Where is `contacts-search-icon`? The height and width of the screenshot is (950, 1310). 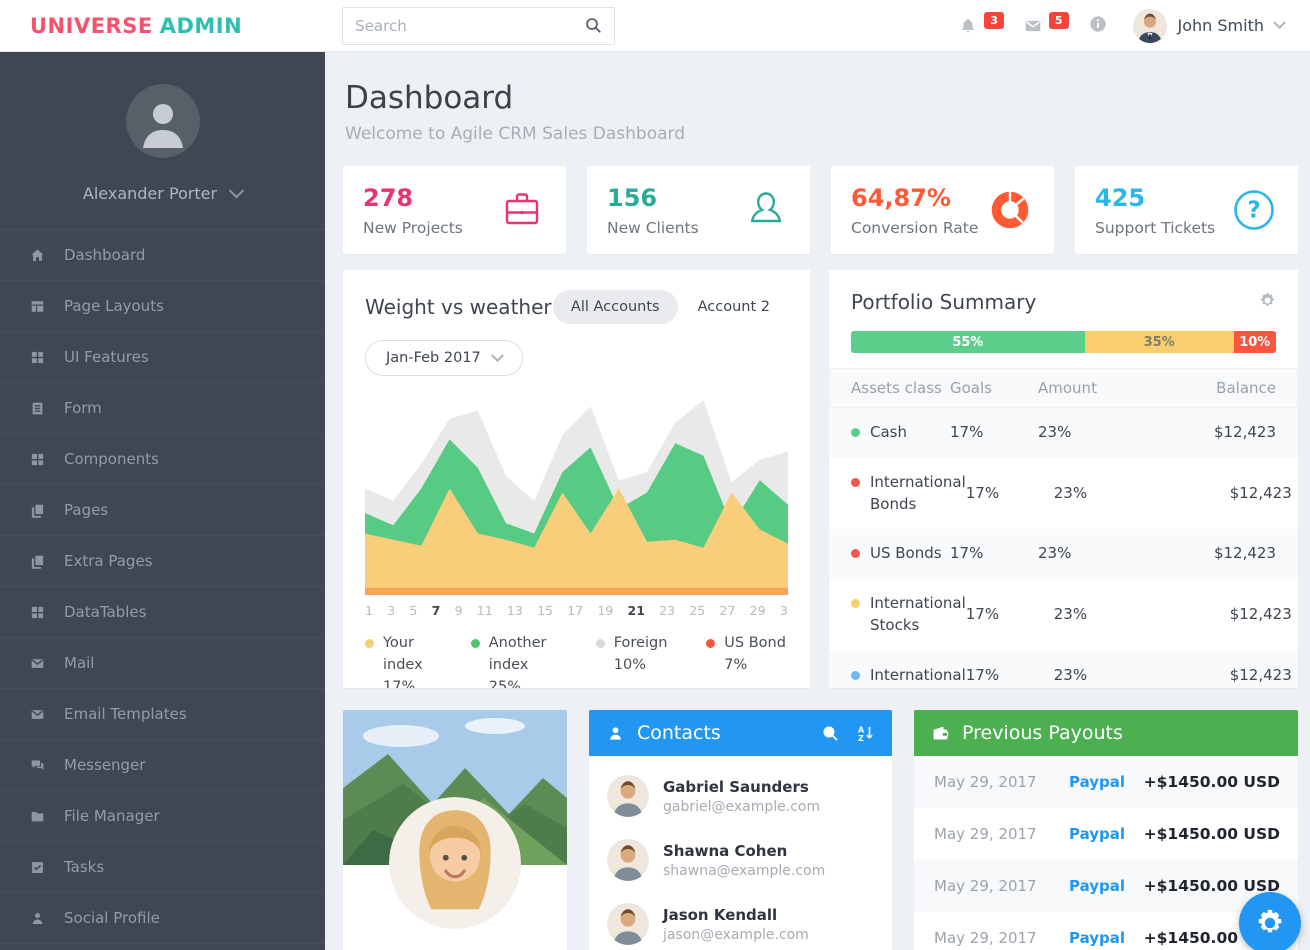 contacts-search-icon is located at coordinates (830, 733).